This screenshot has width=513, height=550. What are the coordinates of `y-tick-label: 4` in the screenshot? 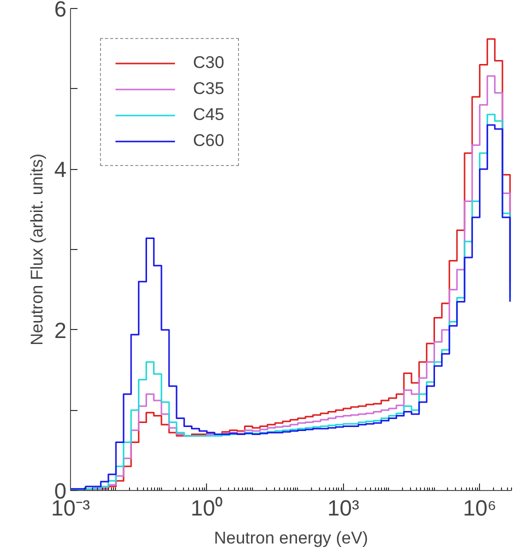 It's located at (60, 169).